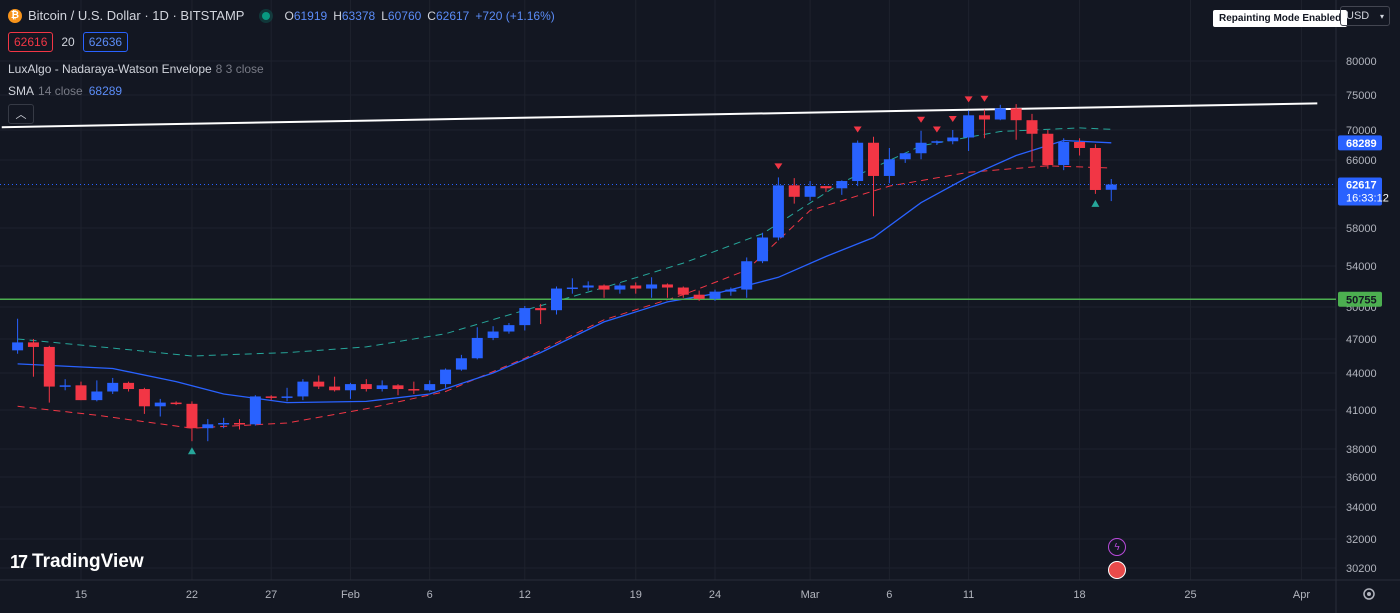 This screenshot has height=613, width=1400. I want to click on x-tick-label: 15, so click(81, 595).